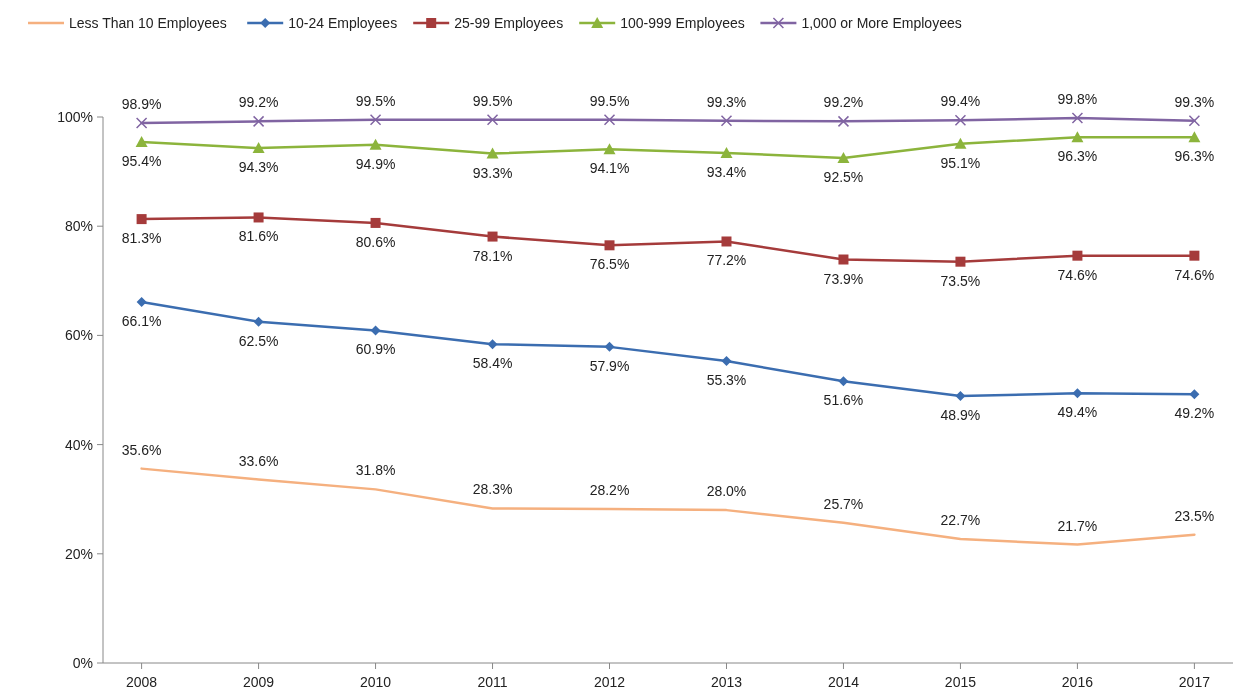  Describe the element at coordinates (258, 340) in the screenshot. I see `data-label: 62.5%` at that location.